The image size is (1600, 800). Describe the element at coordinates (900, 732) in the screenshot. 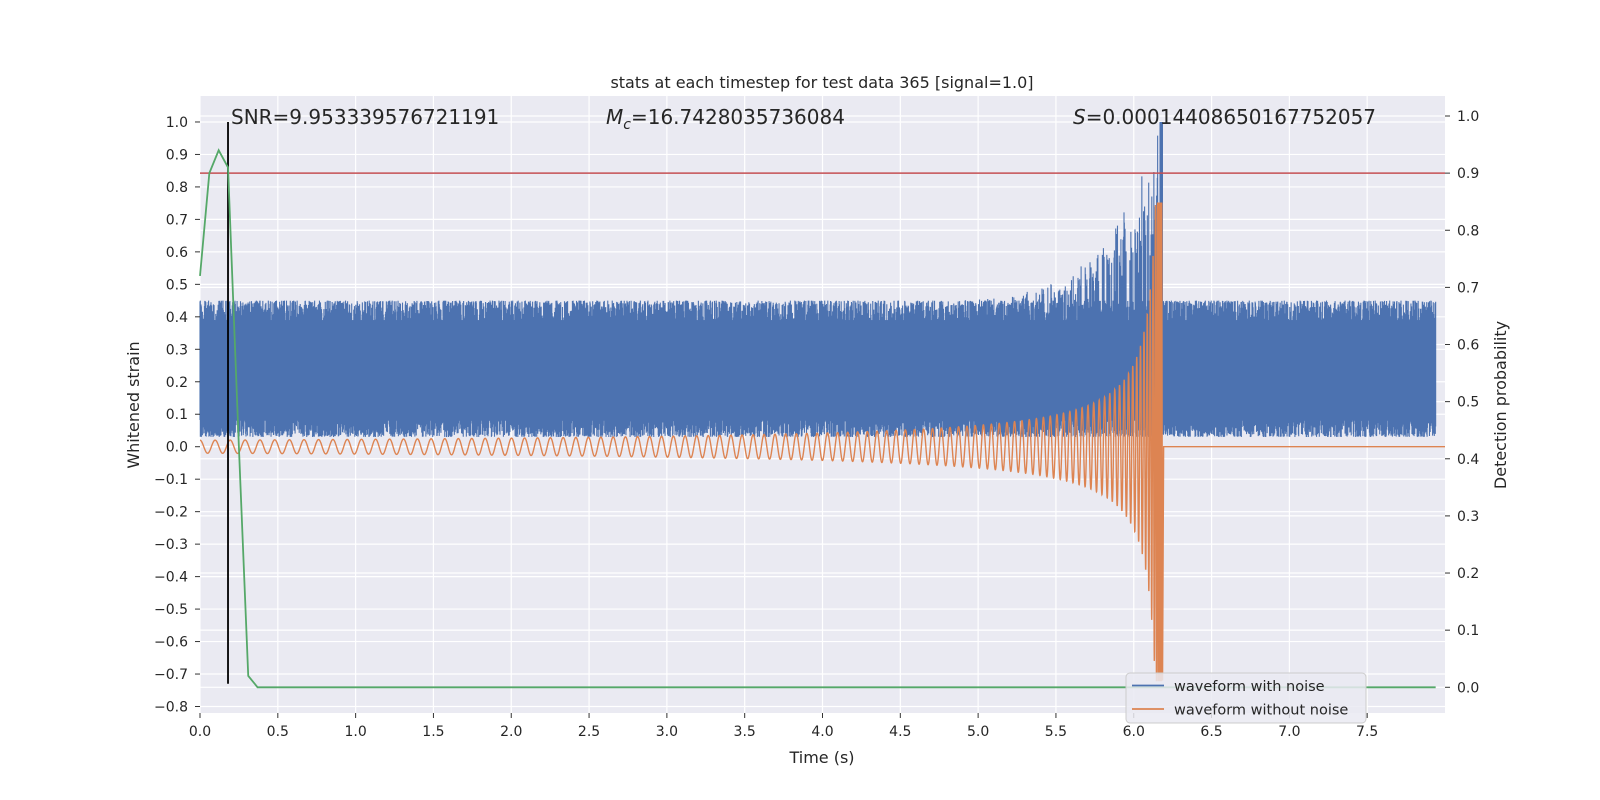

I see `x-tick-label: 4.5` at that location.